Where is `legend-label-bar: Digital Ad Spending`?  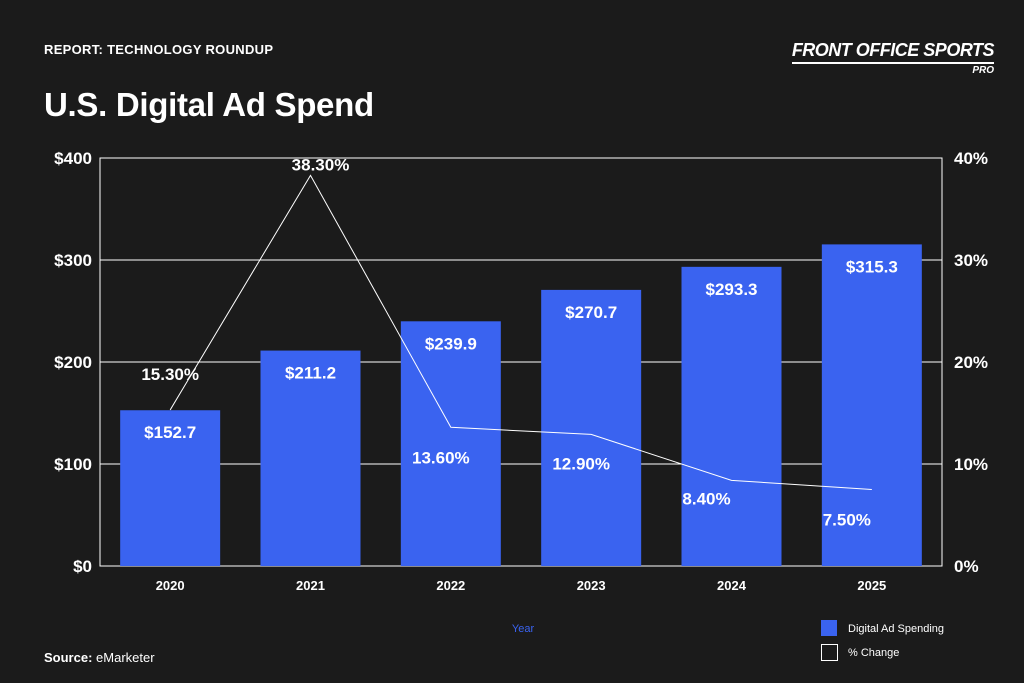 legend-label-bar: Digital Ad Spending is located at coordinates (896, 629).